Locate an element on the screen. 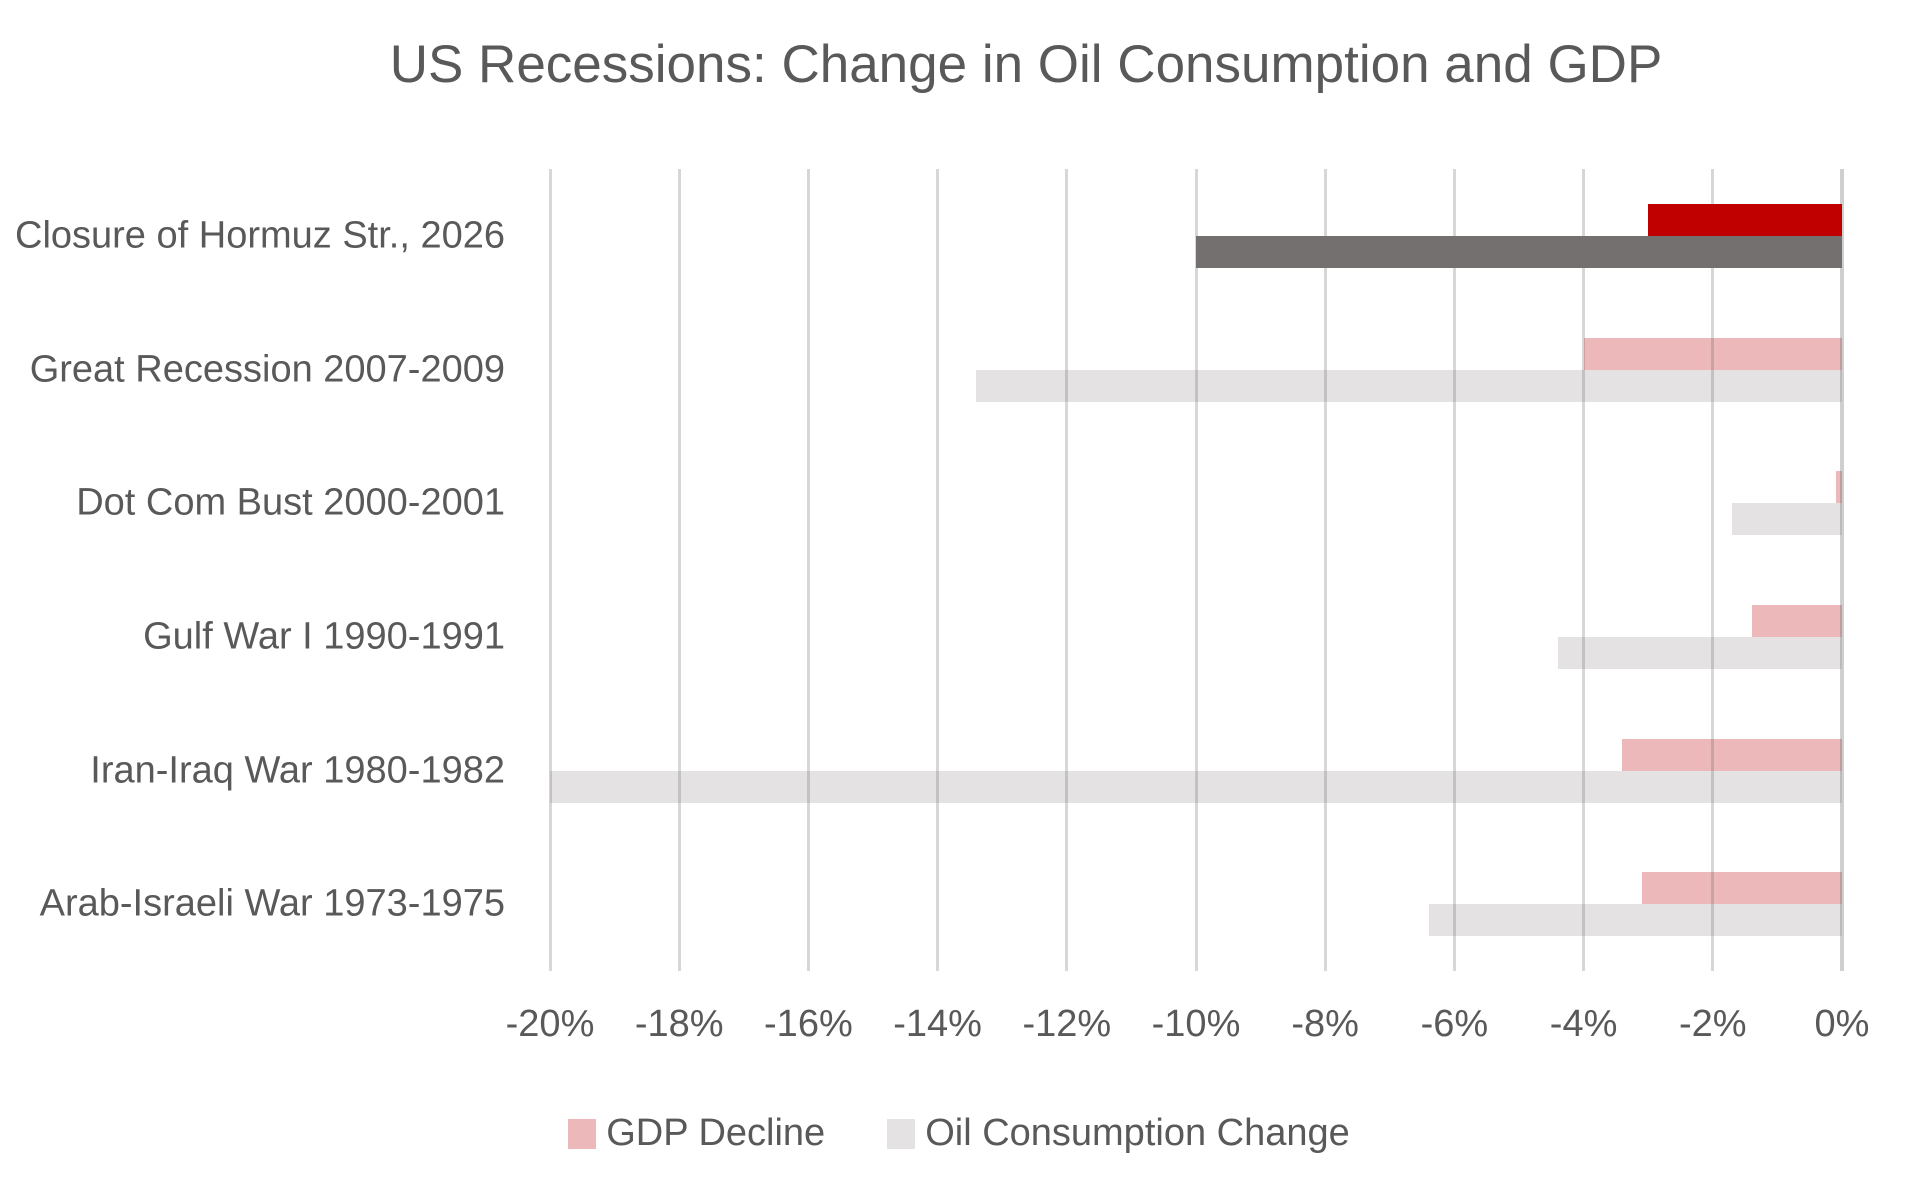 Image resolution: width=1918 pixels, height=1182 pixels. category-label-0: Closure of Hormuz Str., 2026 is located at coordinates (260, 235).